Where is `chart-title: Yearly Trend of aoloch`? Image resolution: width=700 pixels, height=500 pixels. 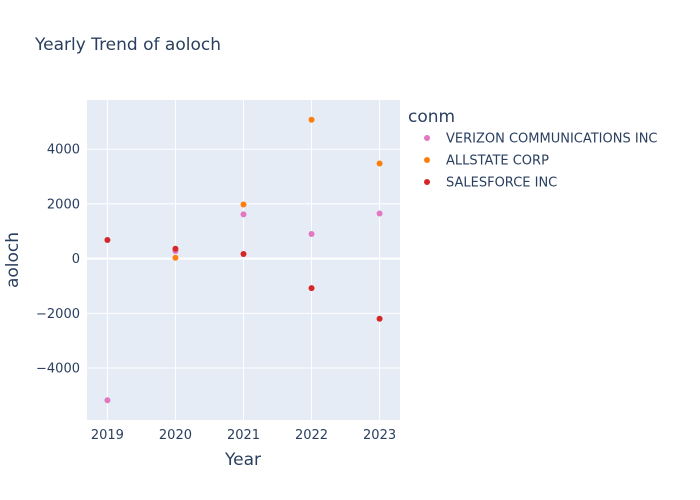
chart-title: Yearly Trend of aoloch is located at coordinates (127, 45).